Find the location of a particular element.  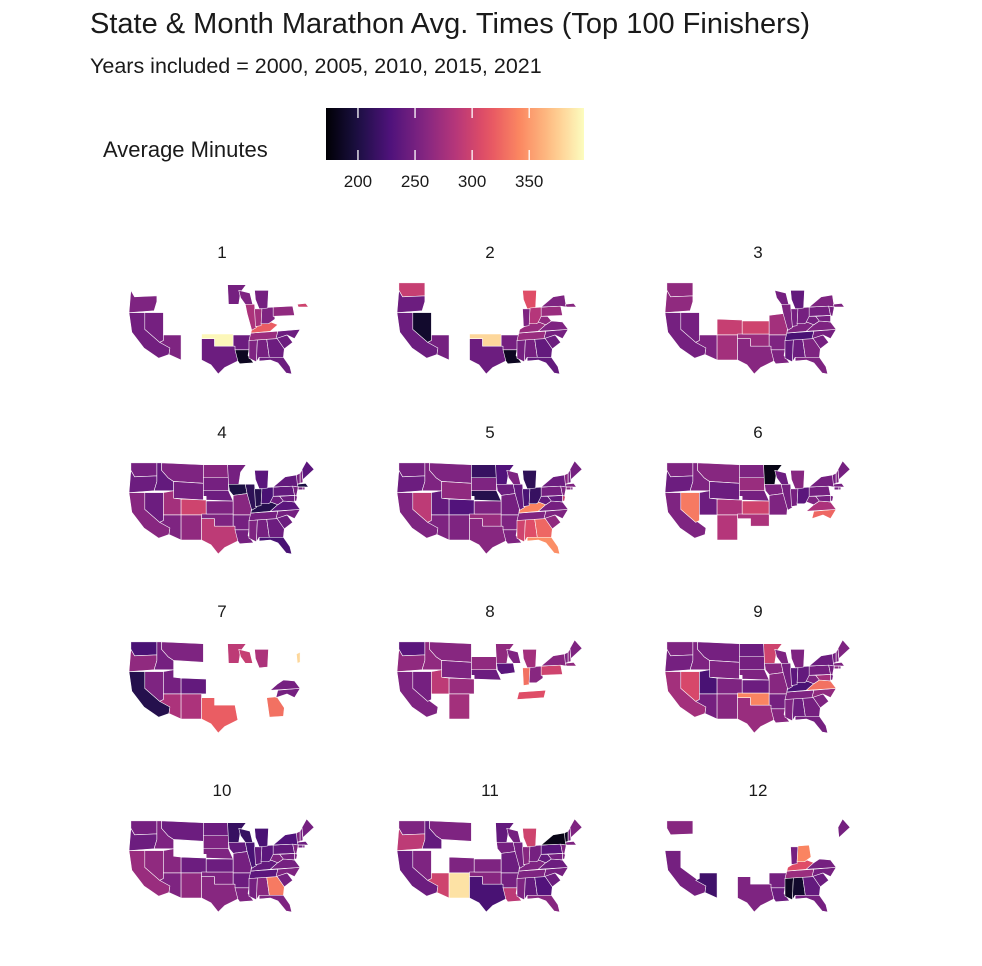

state-tile-ne is located at coordinates (218, 496).